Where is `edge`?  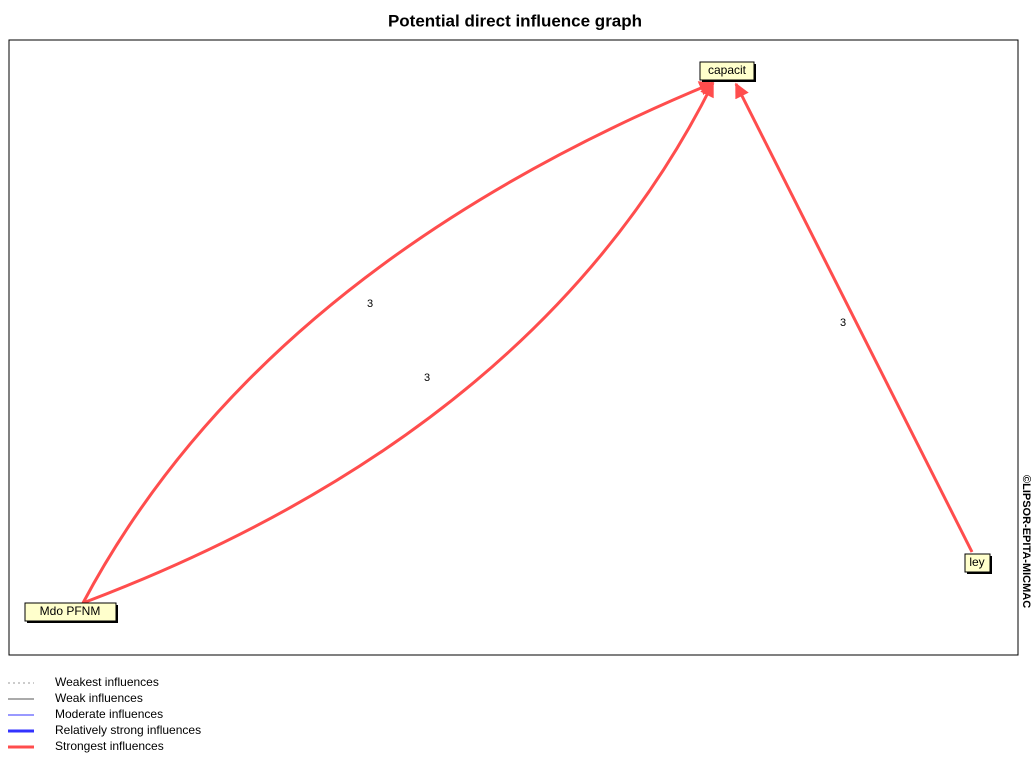
edge is located at coordinates (854, 317).